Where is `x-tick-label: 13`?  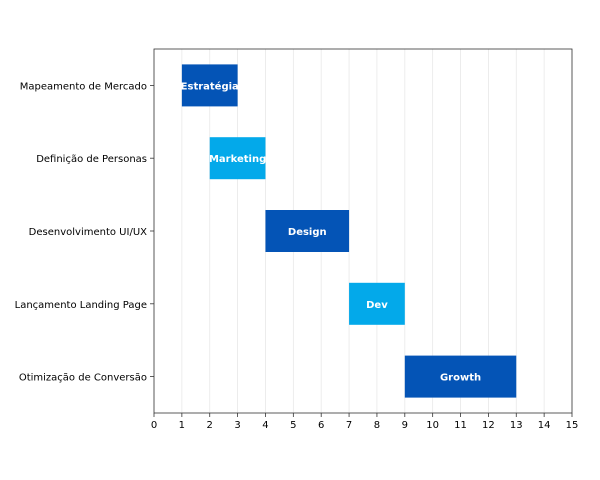
x-tick-label: 13 is located at coordinates (516, 425).